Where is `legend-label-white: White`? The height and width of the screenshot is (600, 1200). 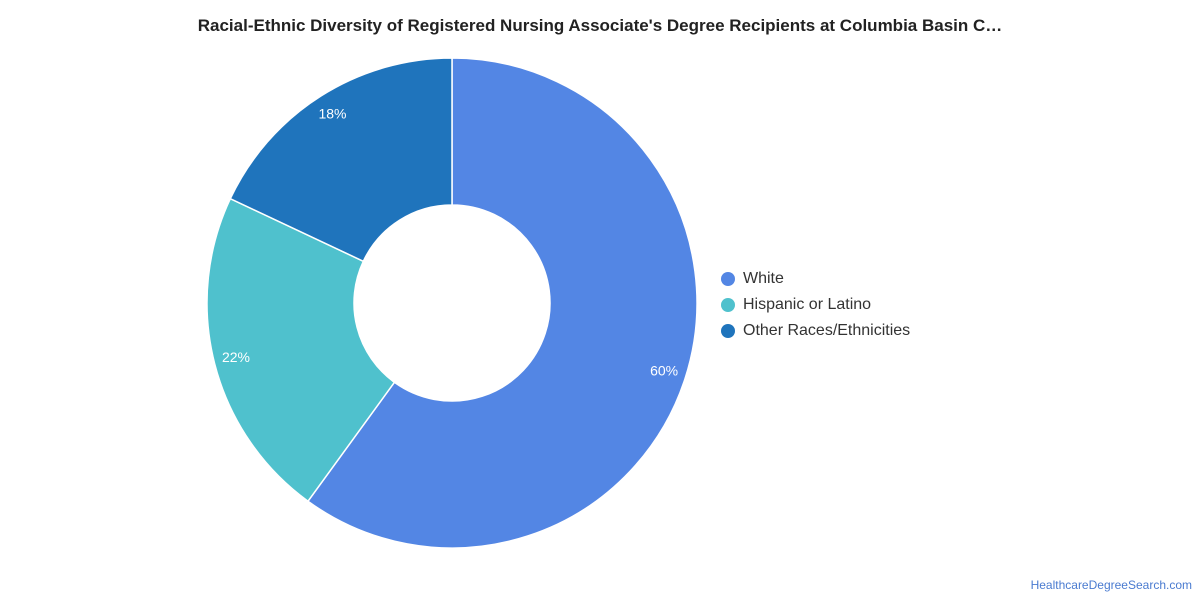
legend-label-white: White is located at coordinates (763, 278).